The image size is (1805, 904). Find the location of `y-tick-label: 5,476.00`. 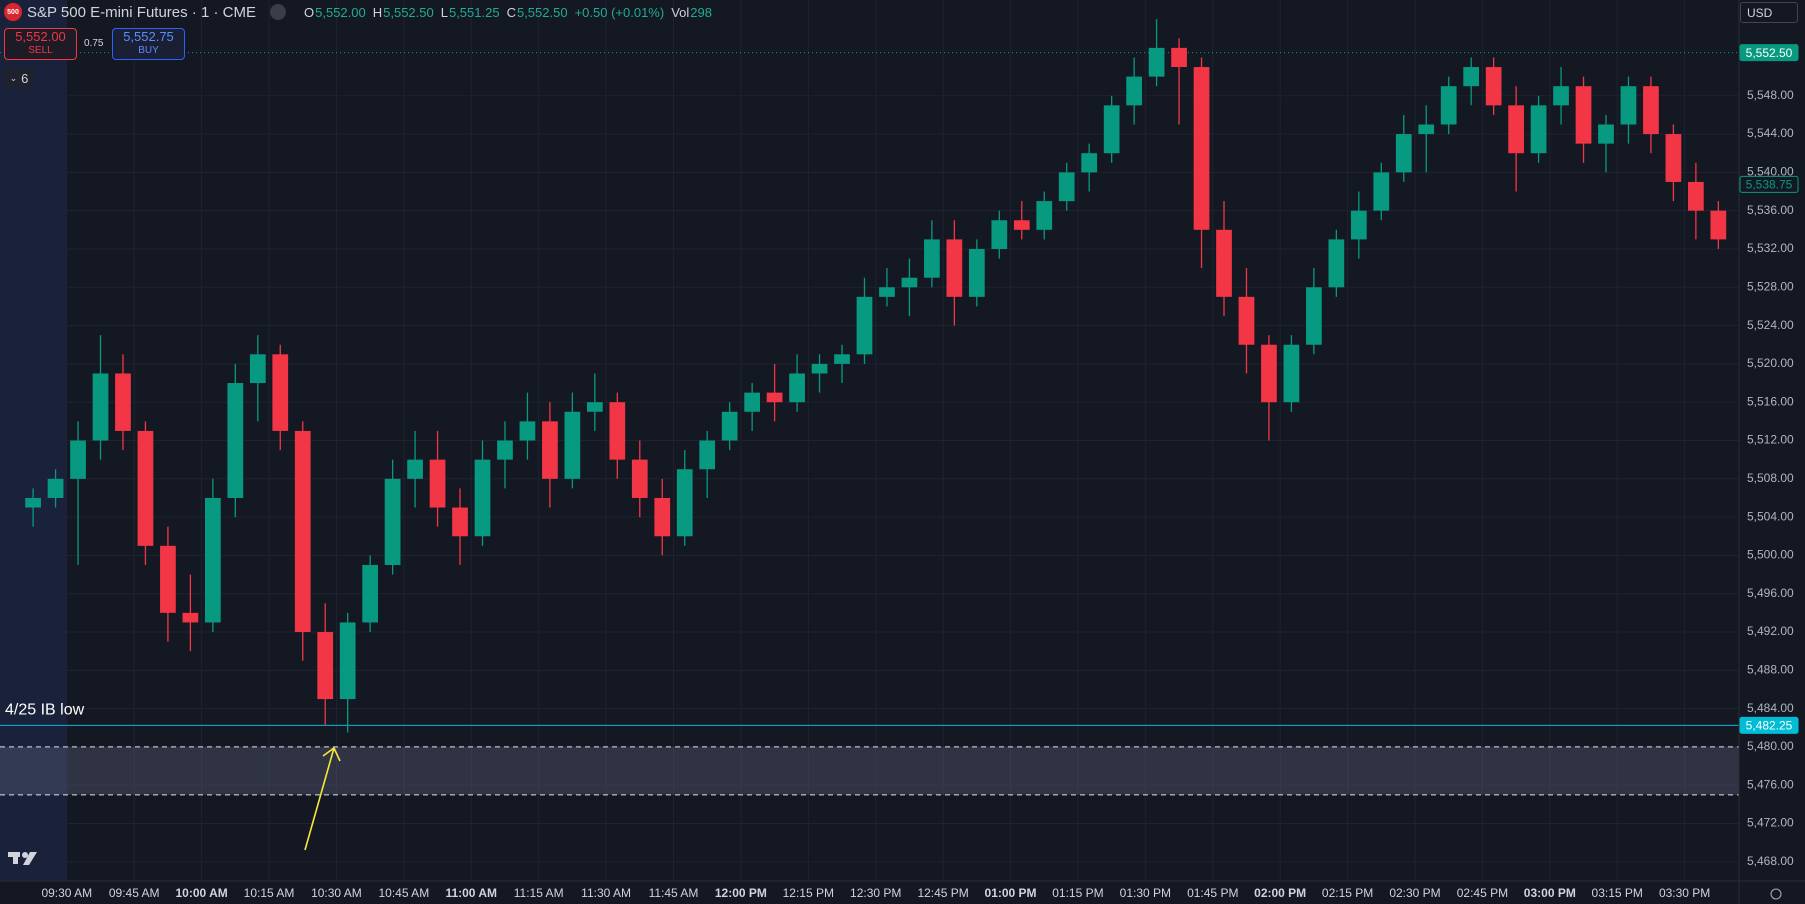

y-tick-label: 5,476.00 is located at coordinates (1770, 784).